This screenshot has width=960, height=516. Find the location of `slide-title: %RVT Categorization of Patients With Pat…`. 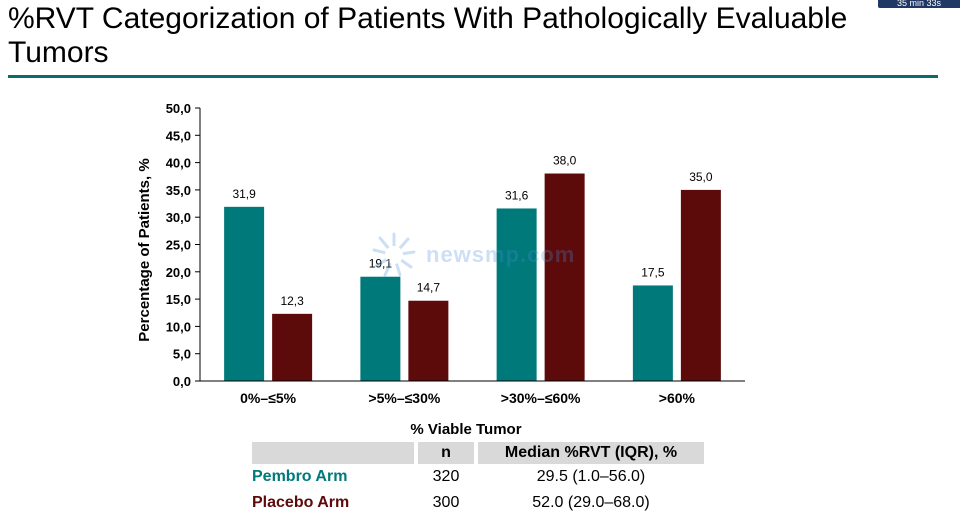

slide-title: %RVT Categorization of Patients With Pat… is located at coordinates (428, 35).